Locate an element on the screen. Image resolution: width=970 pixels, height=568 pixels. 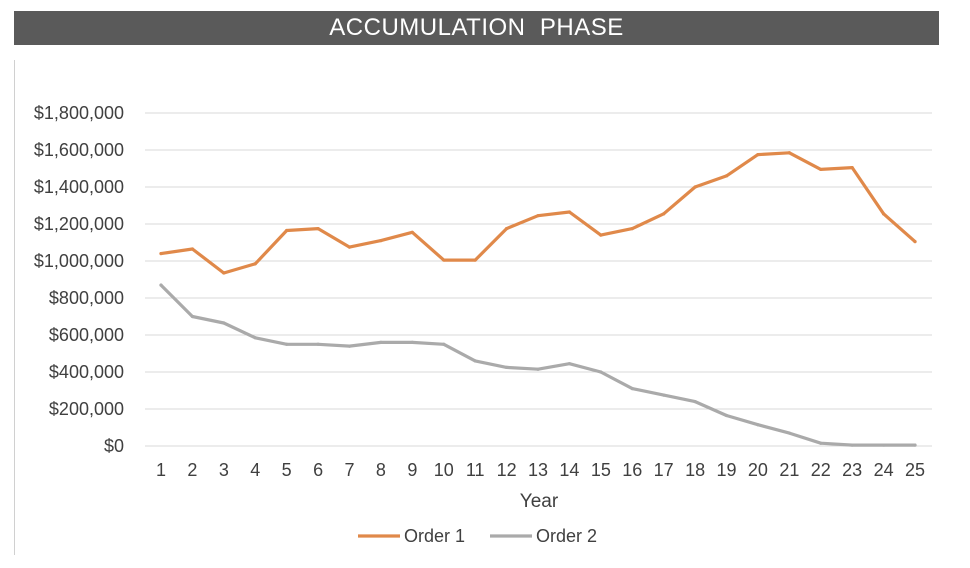
x-tick-label: 21 is located at coordinates (789, 470).